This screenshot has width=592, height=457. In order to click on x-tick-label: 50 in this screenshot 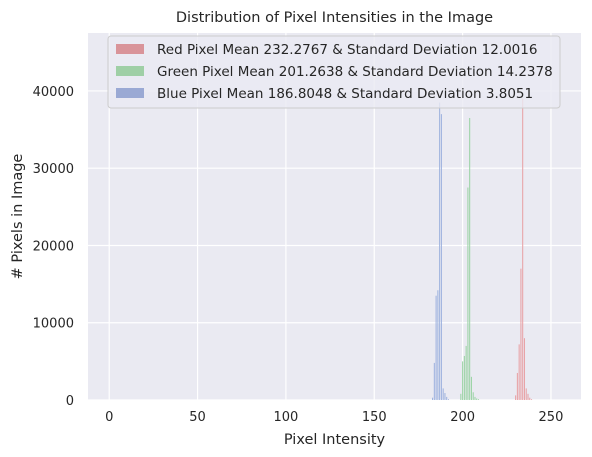, I will do `click(197, 417)`.